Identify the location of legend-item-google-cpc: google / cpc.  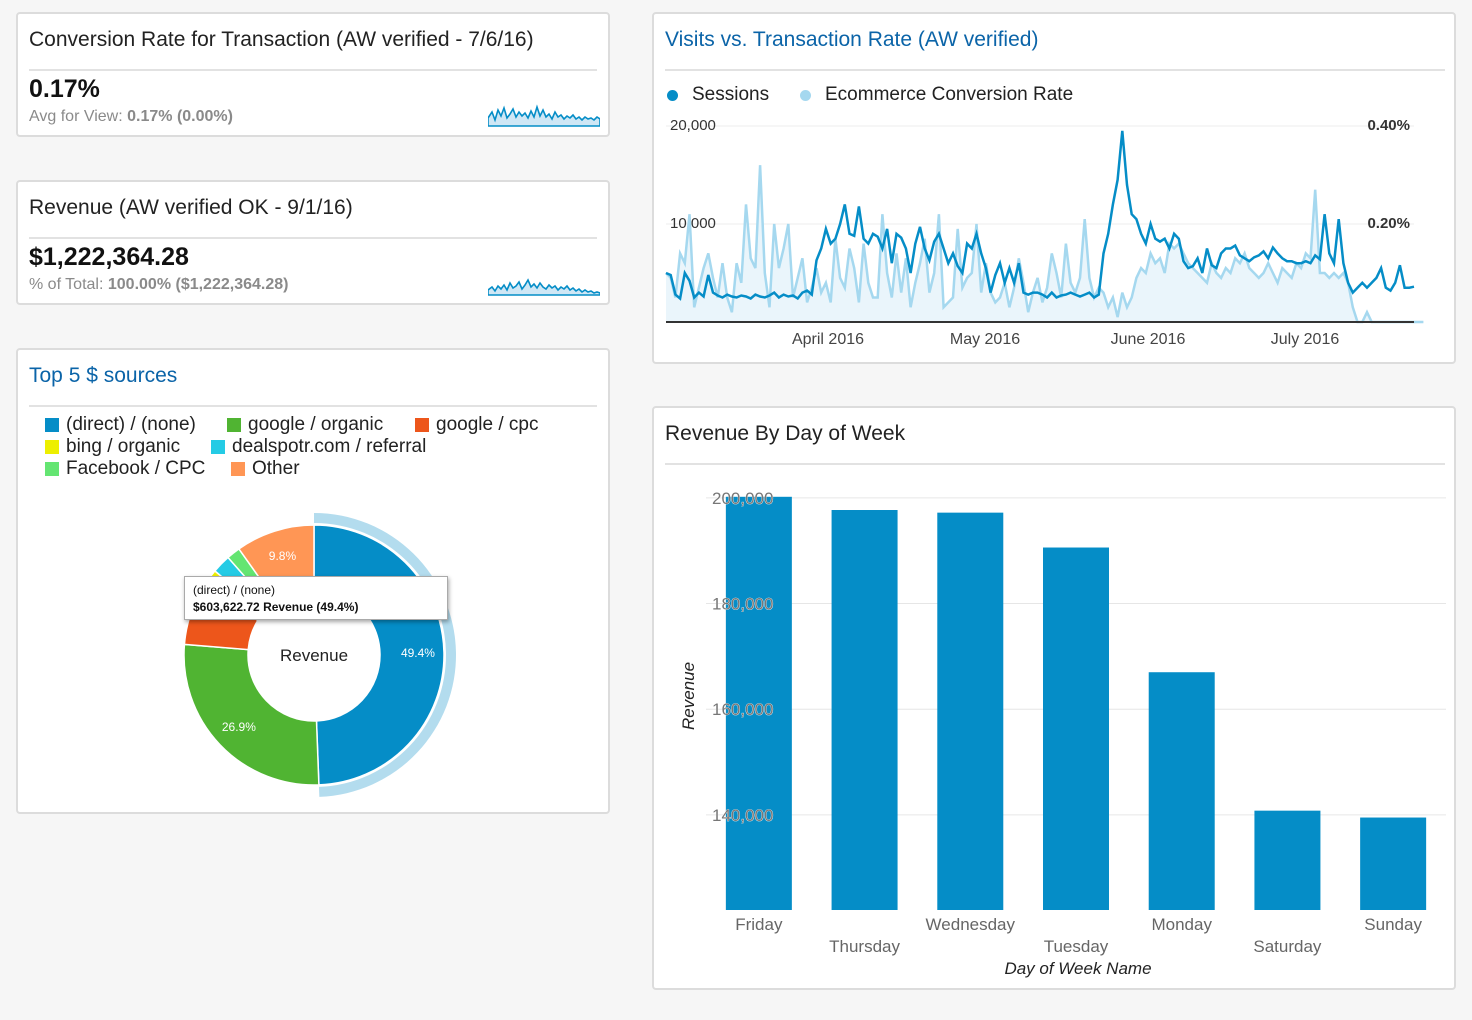
(476, 425).